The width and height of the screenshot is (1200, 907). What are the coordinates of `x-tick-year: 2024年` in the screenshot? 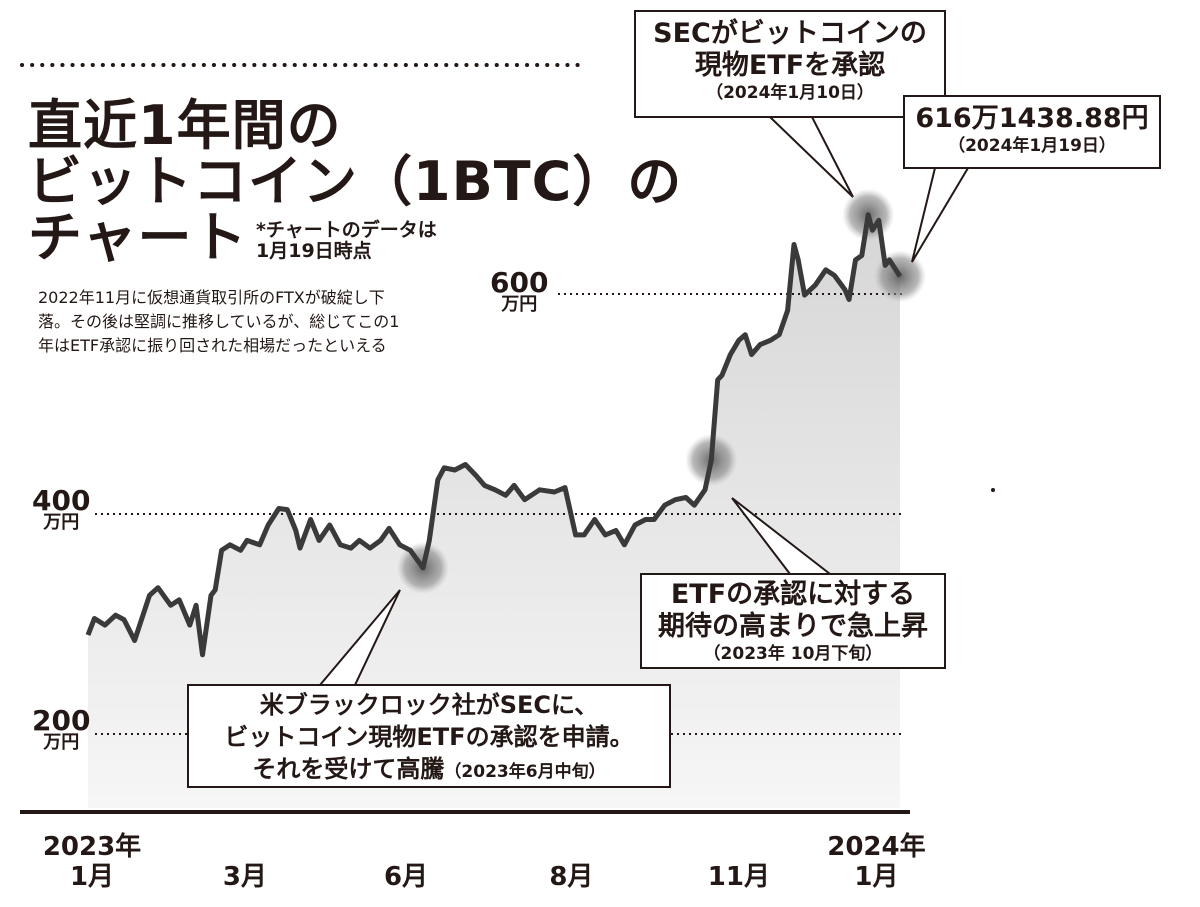 It's located at (876, 847).